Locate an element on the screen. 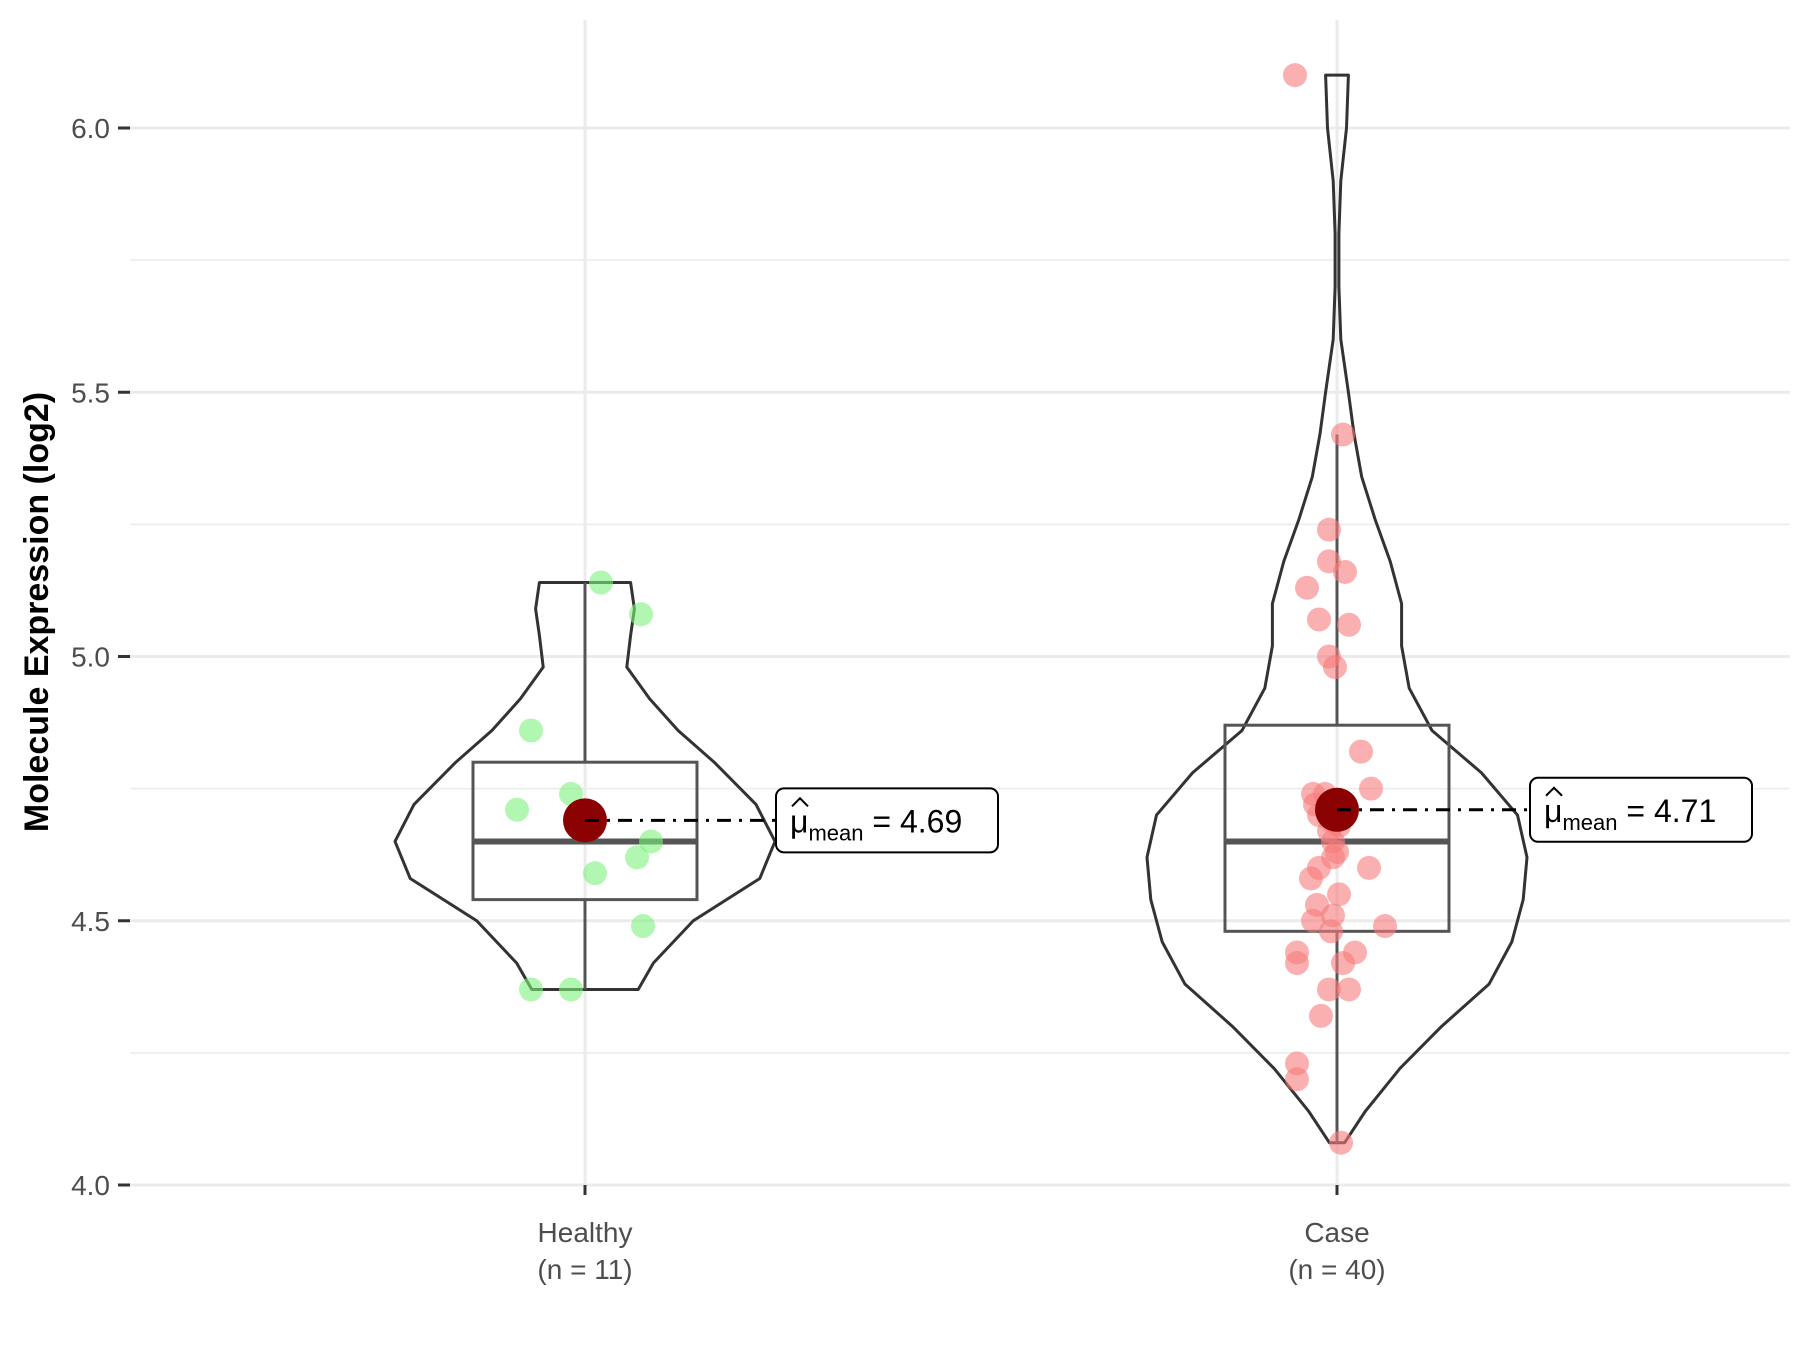  iqr-box is located at coordinates (585, 831).